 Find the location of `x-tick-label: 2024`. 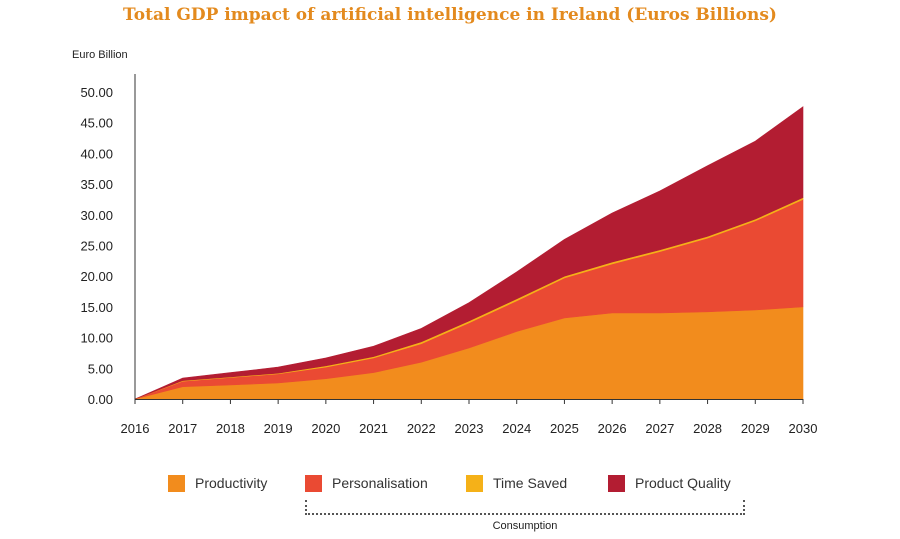

x-tick-label: 2024 is located at coordinates (516, 428).